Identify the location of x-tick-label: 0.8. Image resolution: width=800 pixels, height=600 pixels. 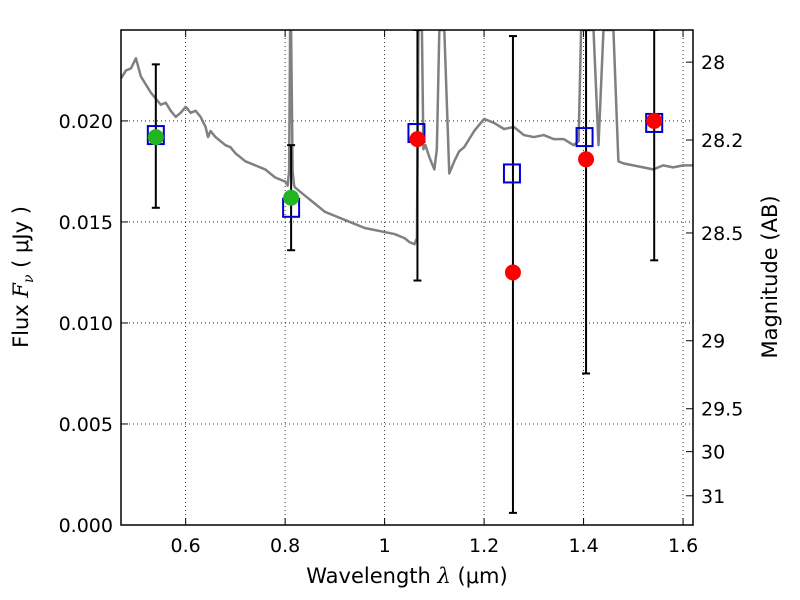
(285, 546).